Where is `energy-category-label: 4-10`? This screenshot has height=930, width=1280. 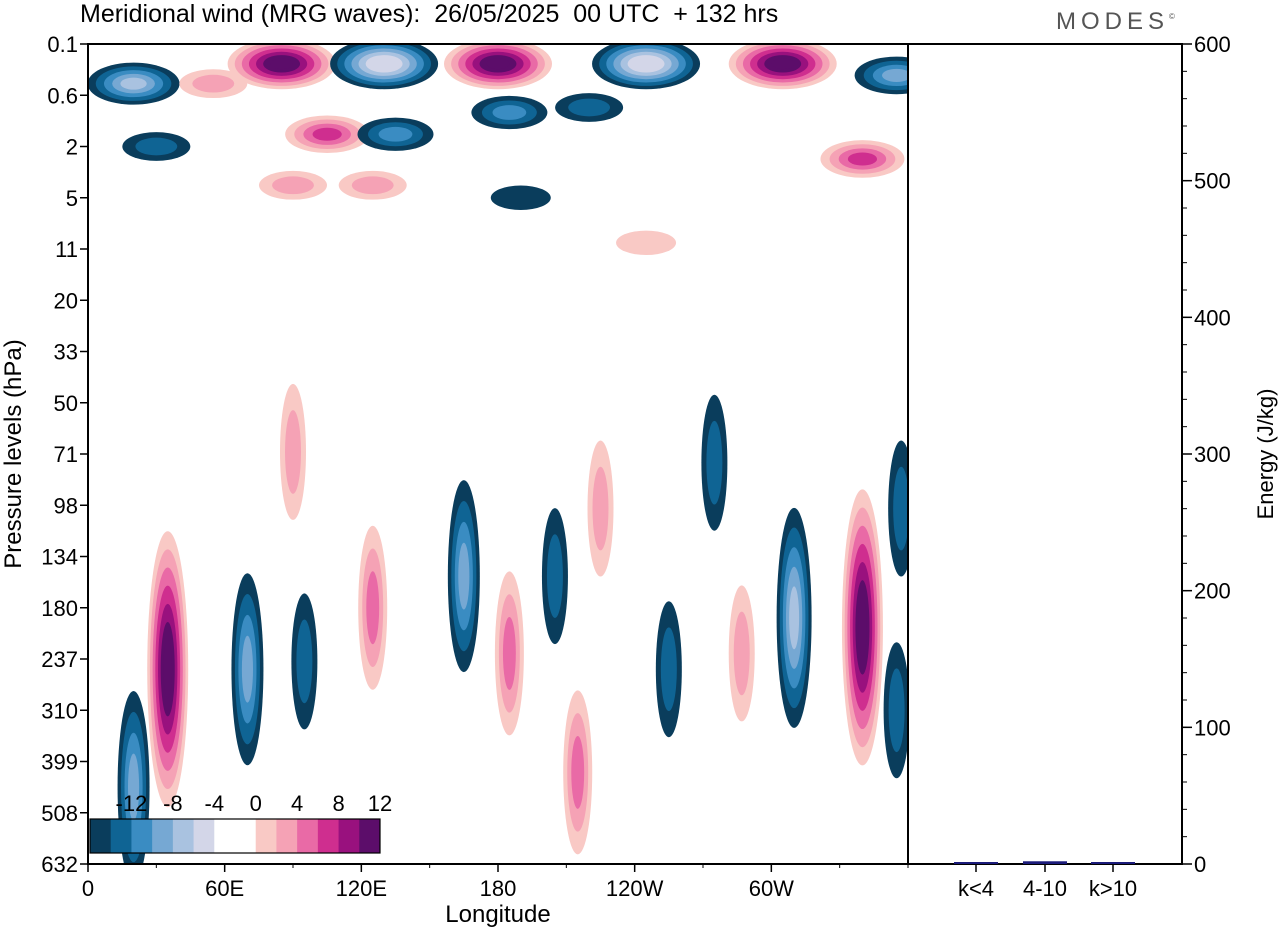 energy-category-label: 4-10 is located at coordinates (1045, 888).